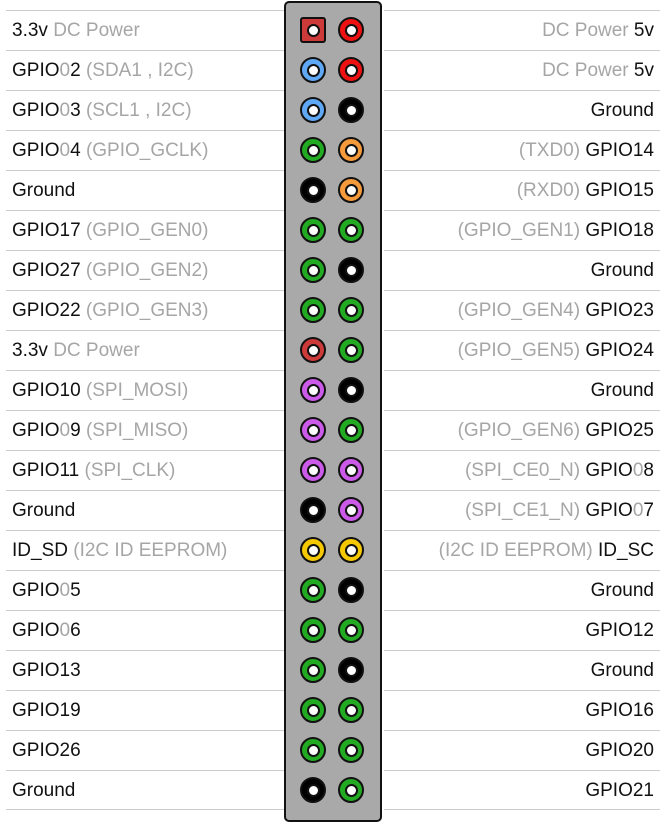  What do you see at coordinates (335, 230) in the screenshot?
I see `pin-row: GPIO17 (GPIO_GEN0) (GPIO_GEN1) GPIO18` at bounding box center [335, 230].